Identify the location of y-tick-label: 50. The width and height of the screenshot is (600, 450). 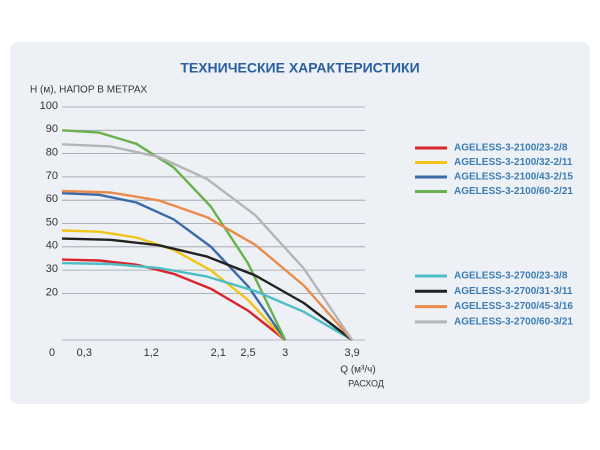
(52, 222).